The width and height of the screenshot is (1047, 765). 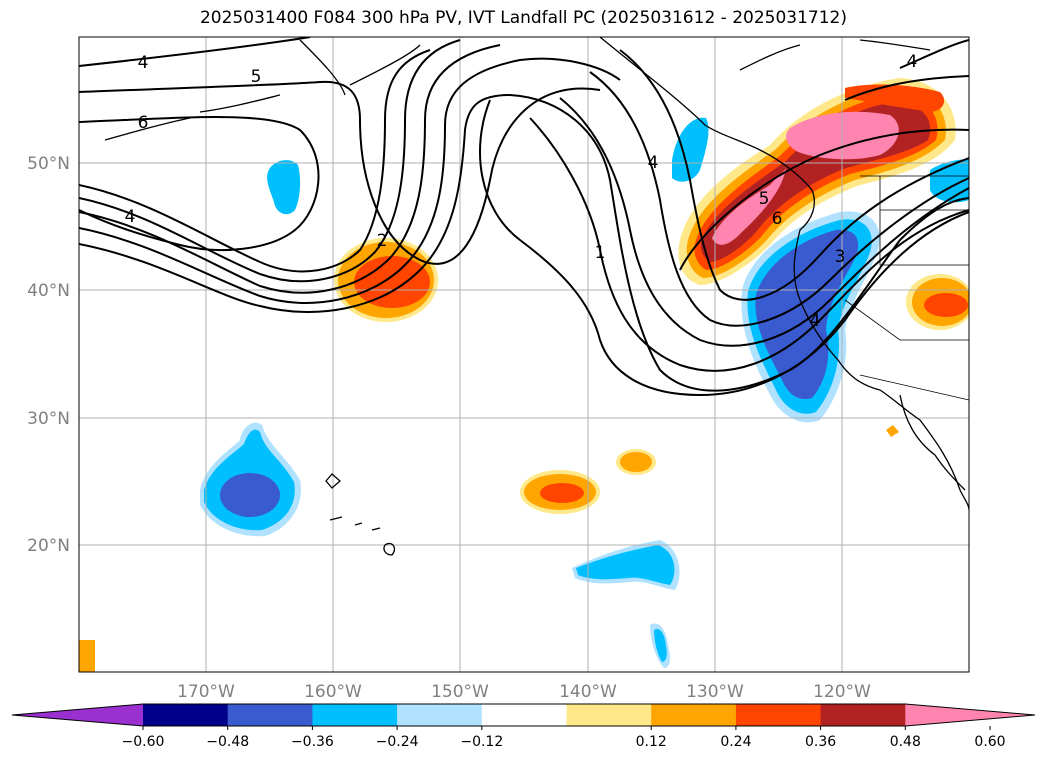 What do you see at coordinates (48, 291) in the screenshot?
I see `lat-label: 40°N` at bounding box center [48, 291].